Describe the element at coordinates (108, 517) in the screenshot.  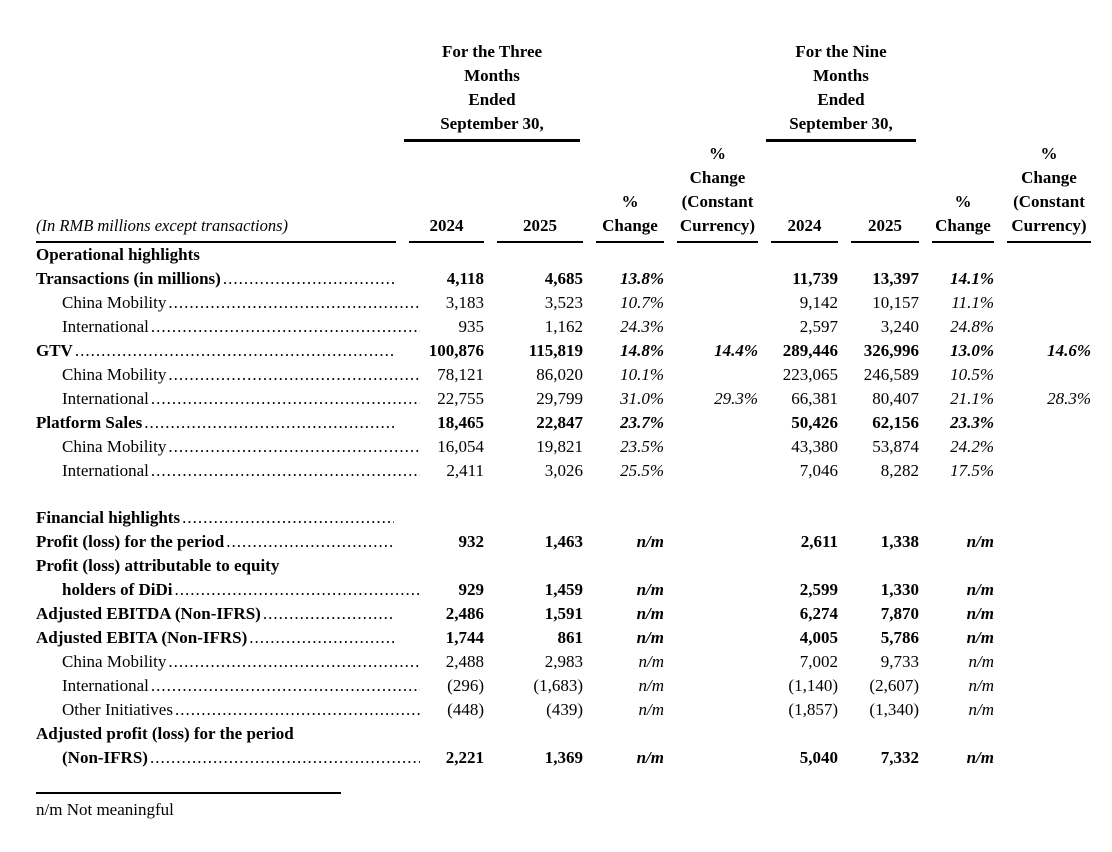
I see `row-label: Financial highlights` at that location.